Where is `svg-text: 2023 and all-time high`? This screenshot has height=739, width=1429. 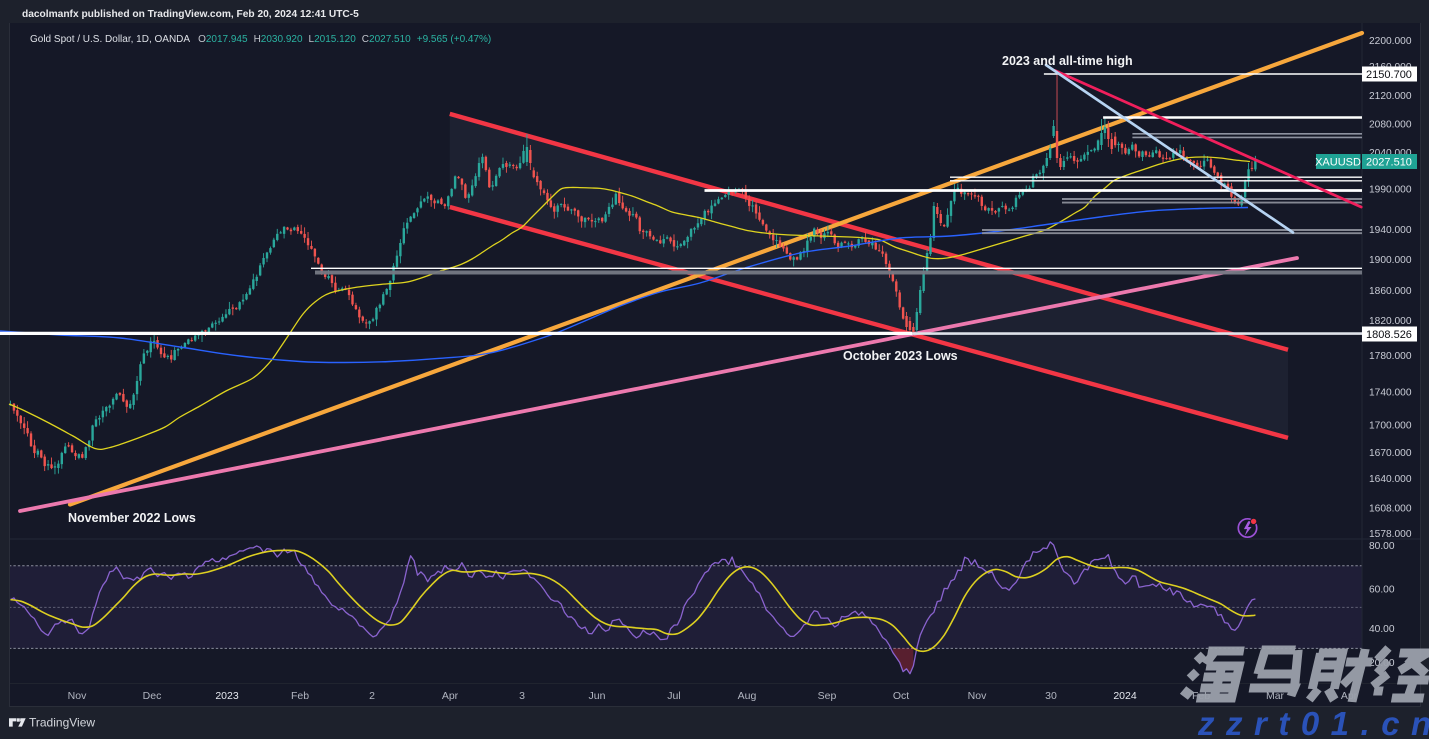 svg-text: 2023 and all-time high is located at coordinates (1067, 61).